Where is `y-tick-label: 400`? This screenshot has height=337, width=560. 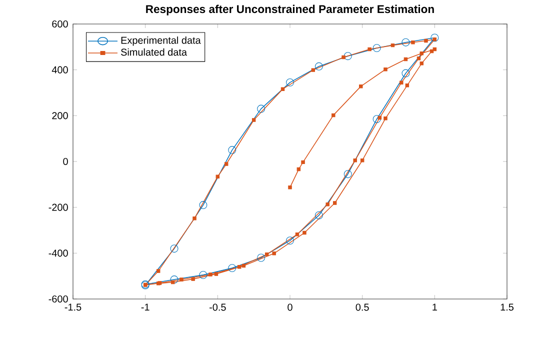
y-tick-label: 400 is located at coordinates (60, 70).